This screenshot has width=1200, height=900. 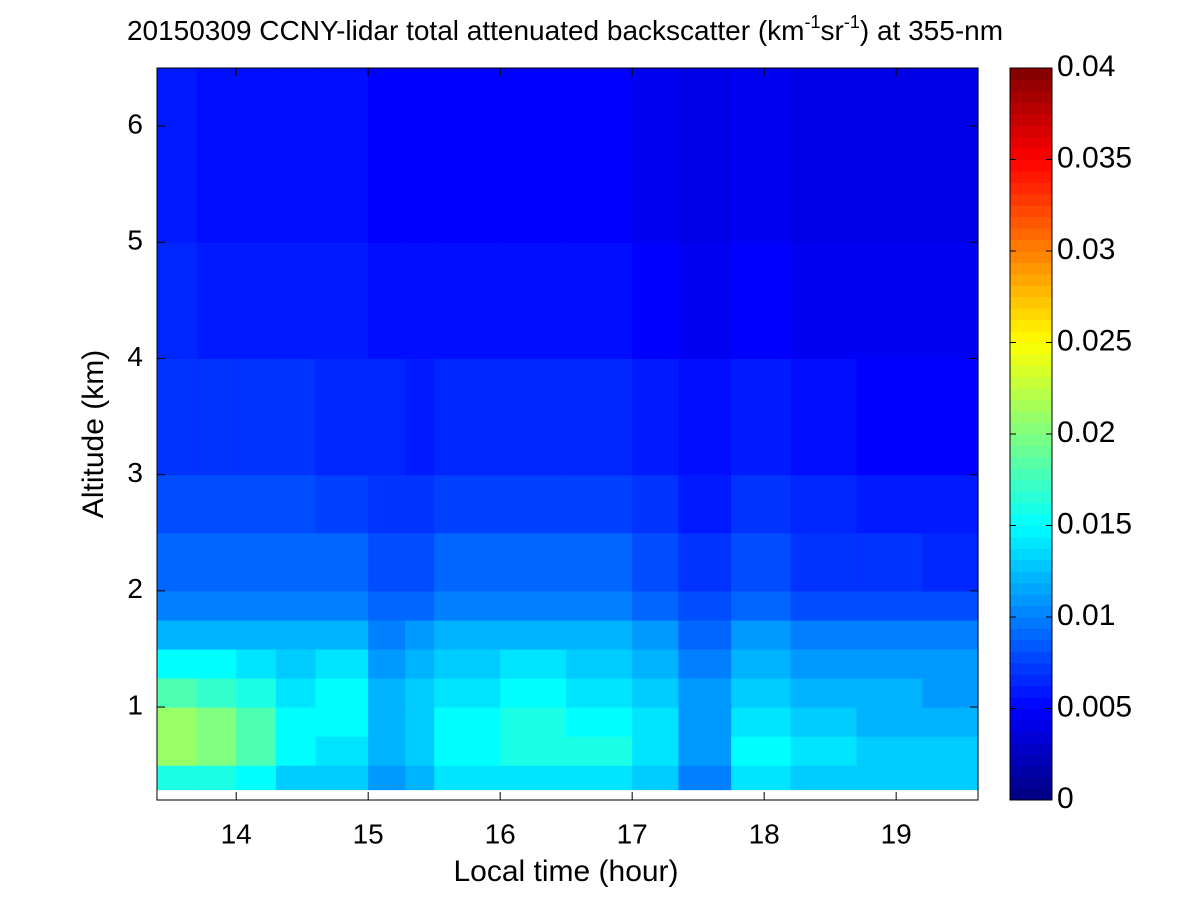 What do you see at coordinates (1094, 706) in the screenshot?
I see `colorbar-tick-label: 0.005` at bounding box center [1094, 706].